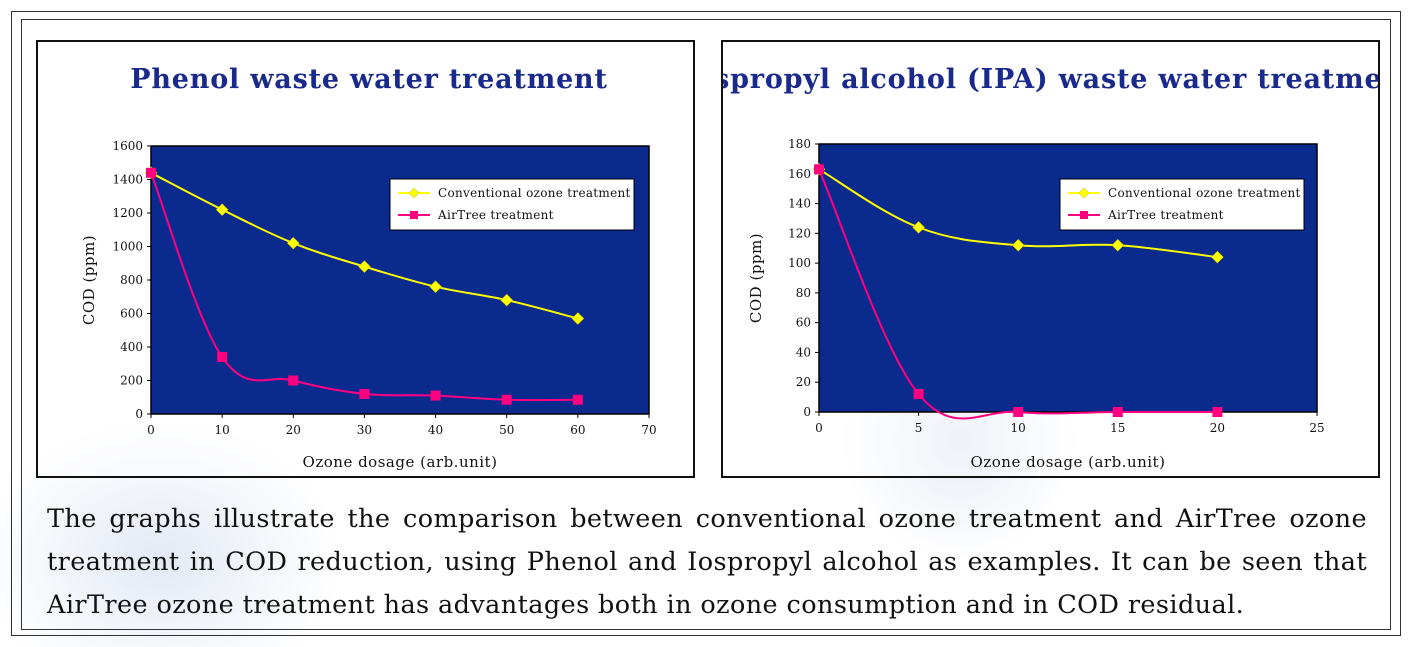 The image size is (1412, 647). Describe the element at coordinates (577, 430) in the screenshot. I see `x-tick-label: 60` at that location.